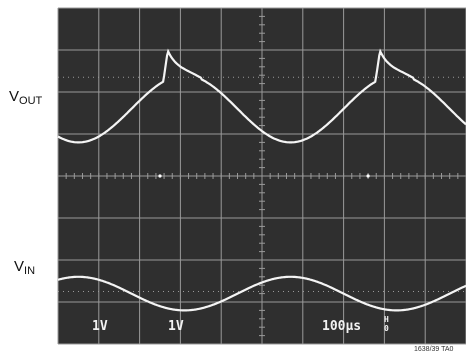 Image resolution: width=466 pixels, height=354 pixels. I want to click on vin-channel-label: VIN, so click(25, 267).